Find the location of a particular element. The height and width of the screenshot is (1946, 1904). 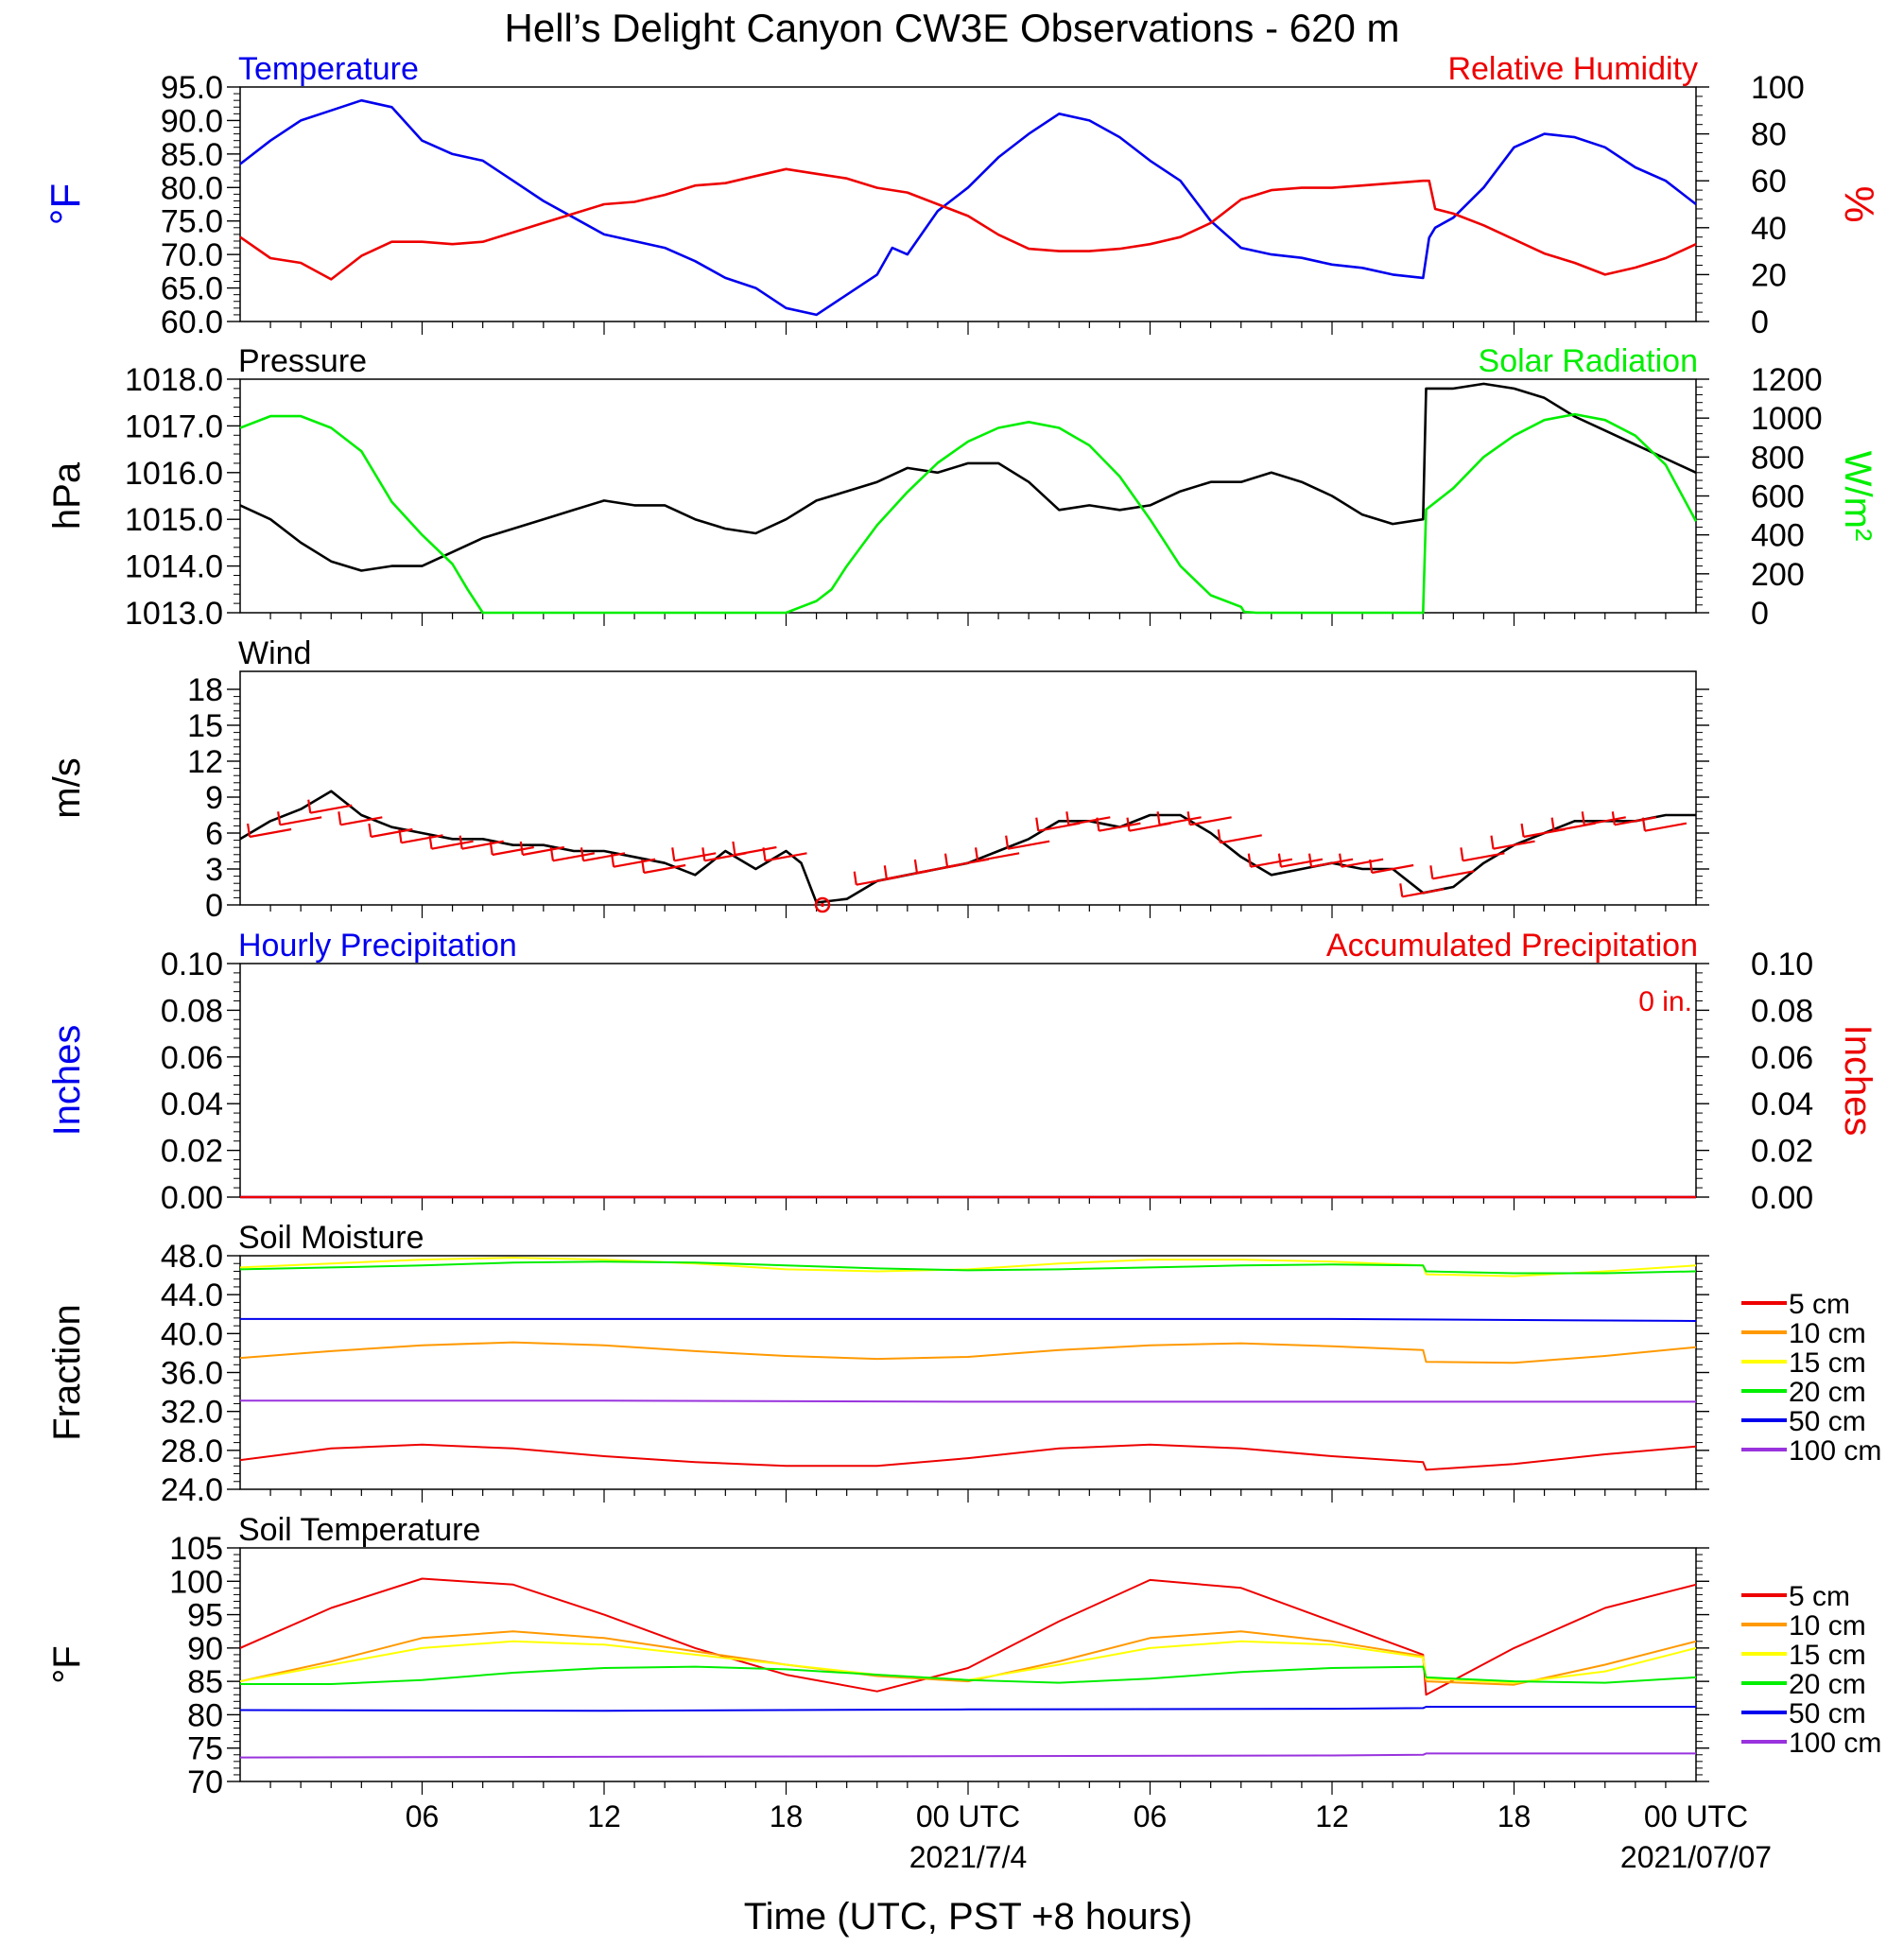

y-tick-label: 70 is located at coordinates (205, 1782).